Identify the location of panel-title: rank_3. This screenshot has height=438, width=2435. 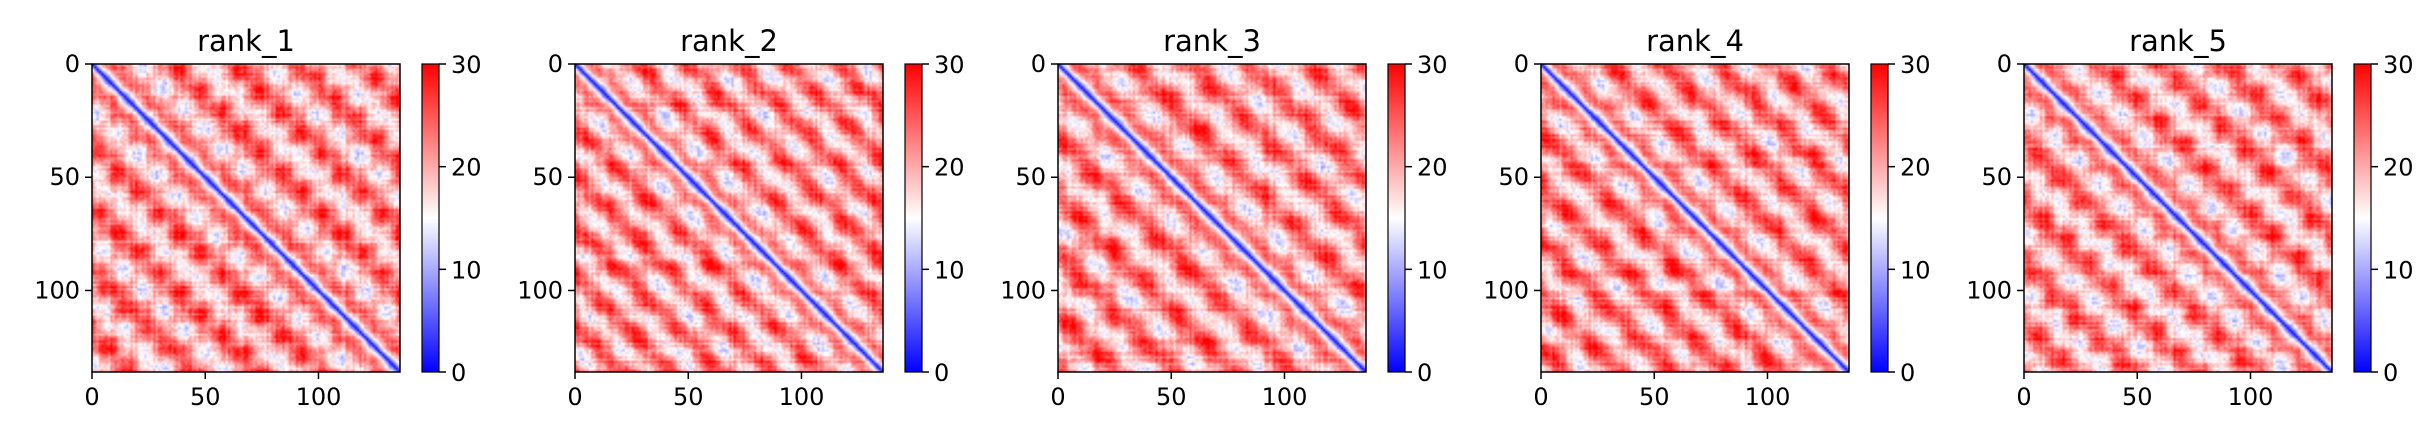
(1212, 41).